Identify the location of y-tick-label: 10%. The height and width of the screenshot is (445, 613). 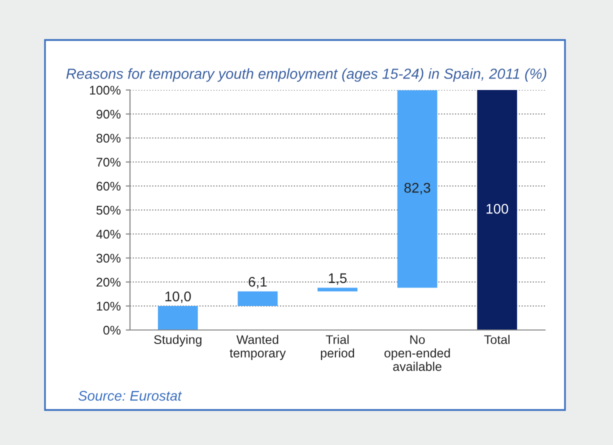
(108, 306).